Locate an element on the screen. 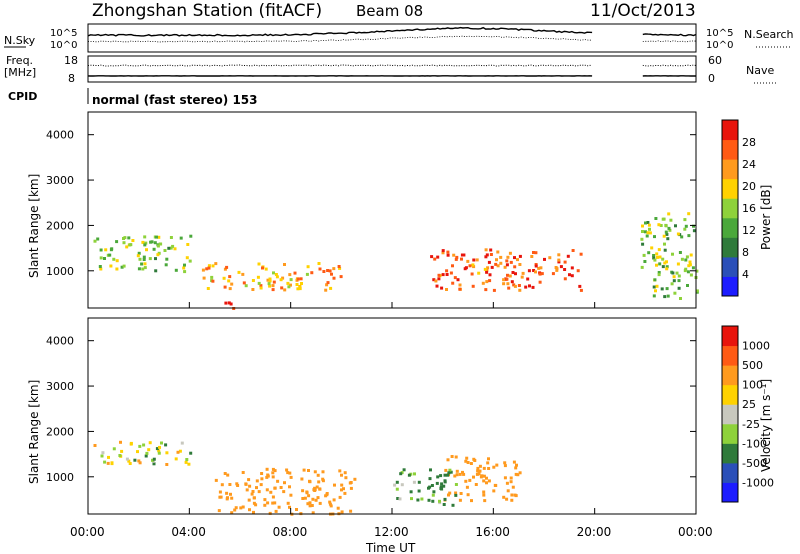 Image resolution: width=800 pixels, height=554 pixels. freq-trace is located at coordinates (392, 65).